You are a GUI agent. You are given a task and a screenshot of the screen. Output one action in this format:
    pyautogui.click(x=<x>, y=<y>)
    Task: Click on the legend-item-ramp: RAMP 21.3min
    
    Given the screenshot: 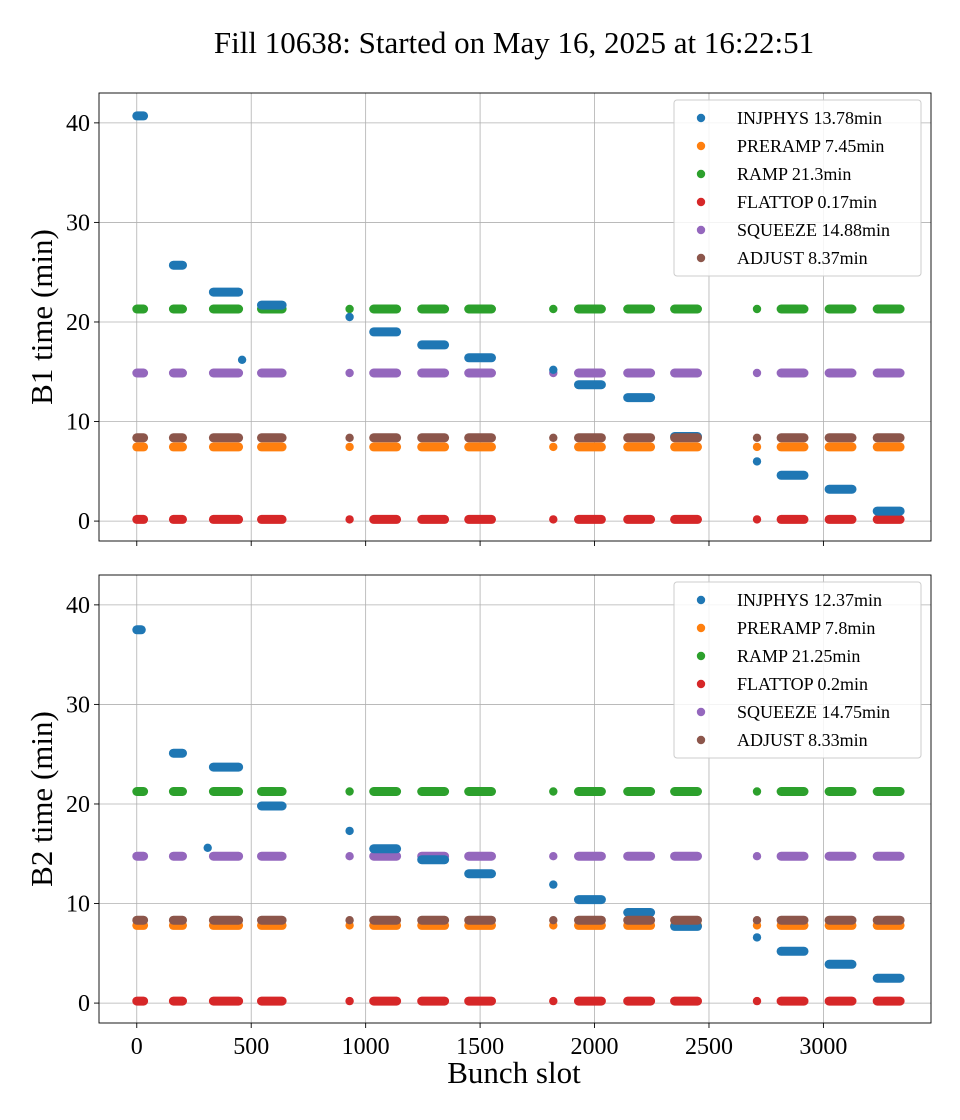 What is the action you would take?
    pyautogui.click(x=773, y=174)
    